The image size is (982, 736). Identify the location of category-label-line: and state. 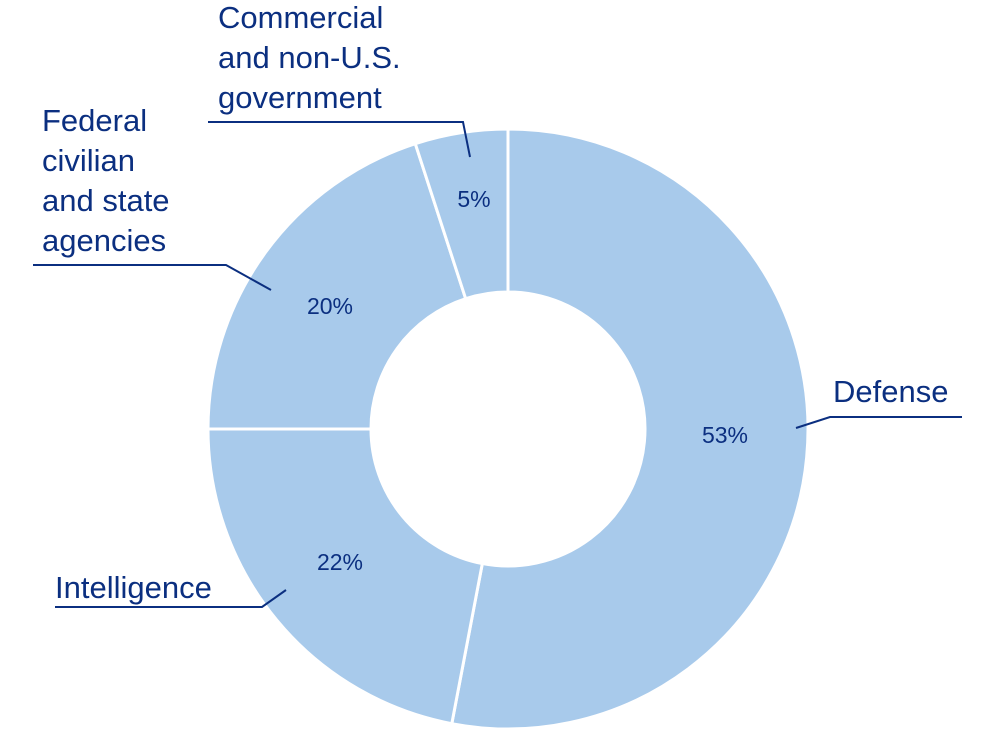
(106, 200).